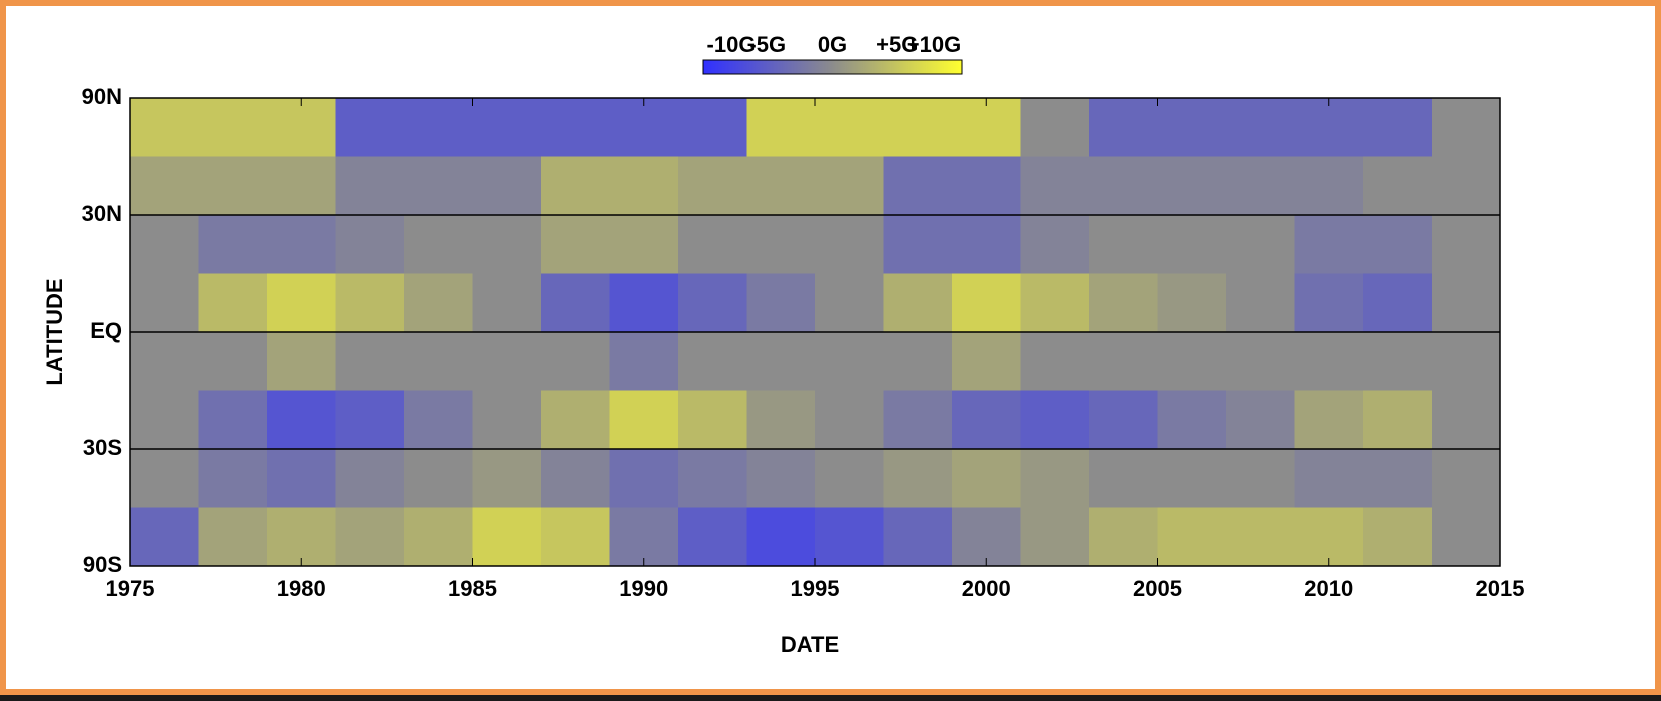 The width and height of the screenshot is (1661, 701). I want to click on x-tick-label: 2010, so click(1328, 588).